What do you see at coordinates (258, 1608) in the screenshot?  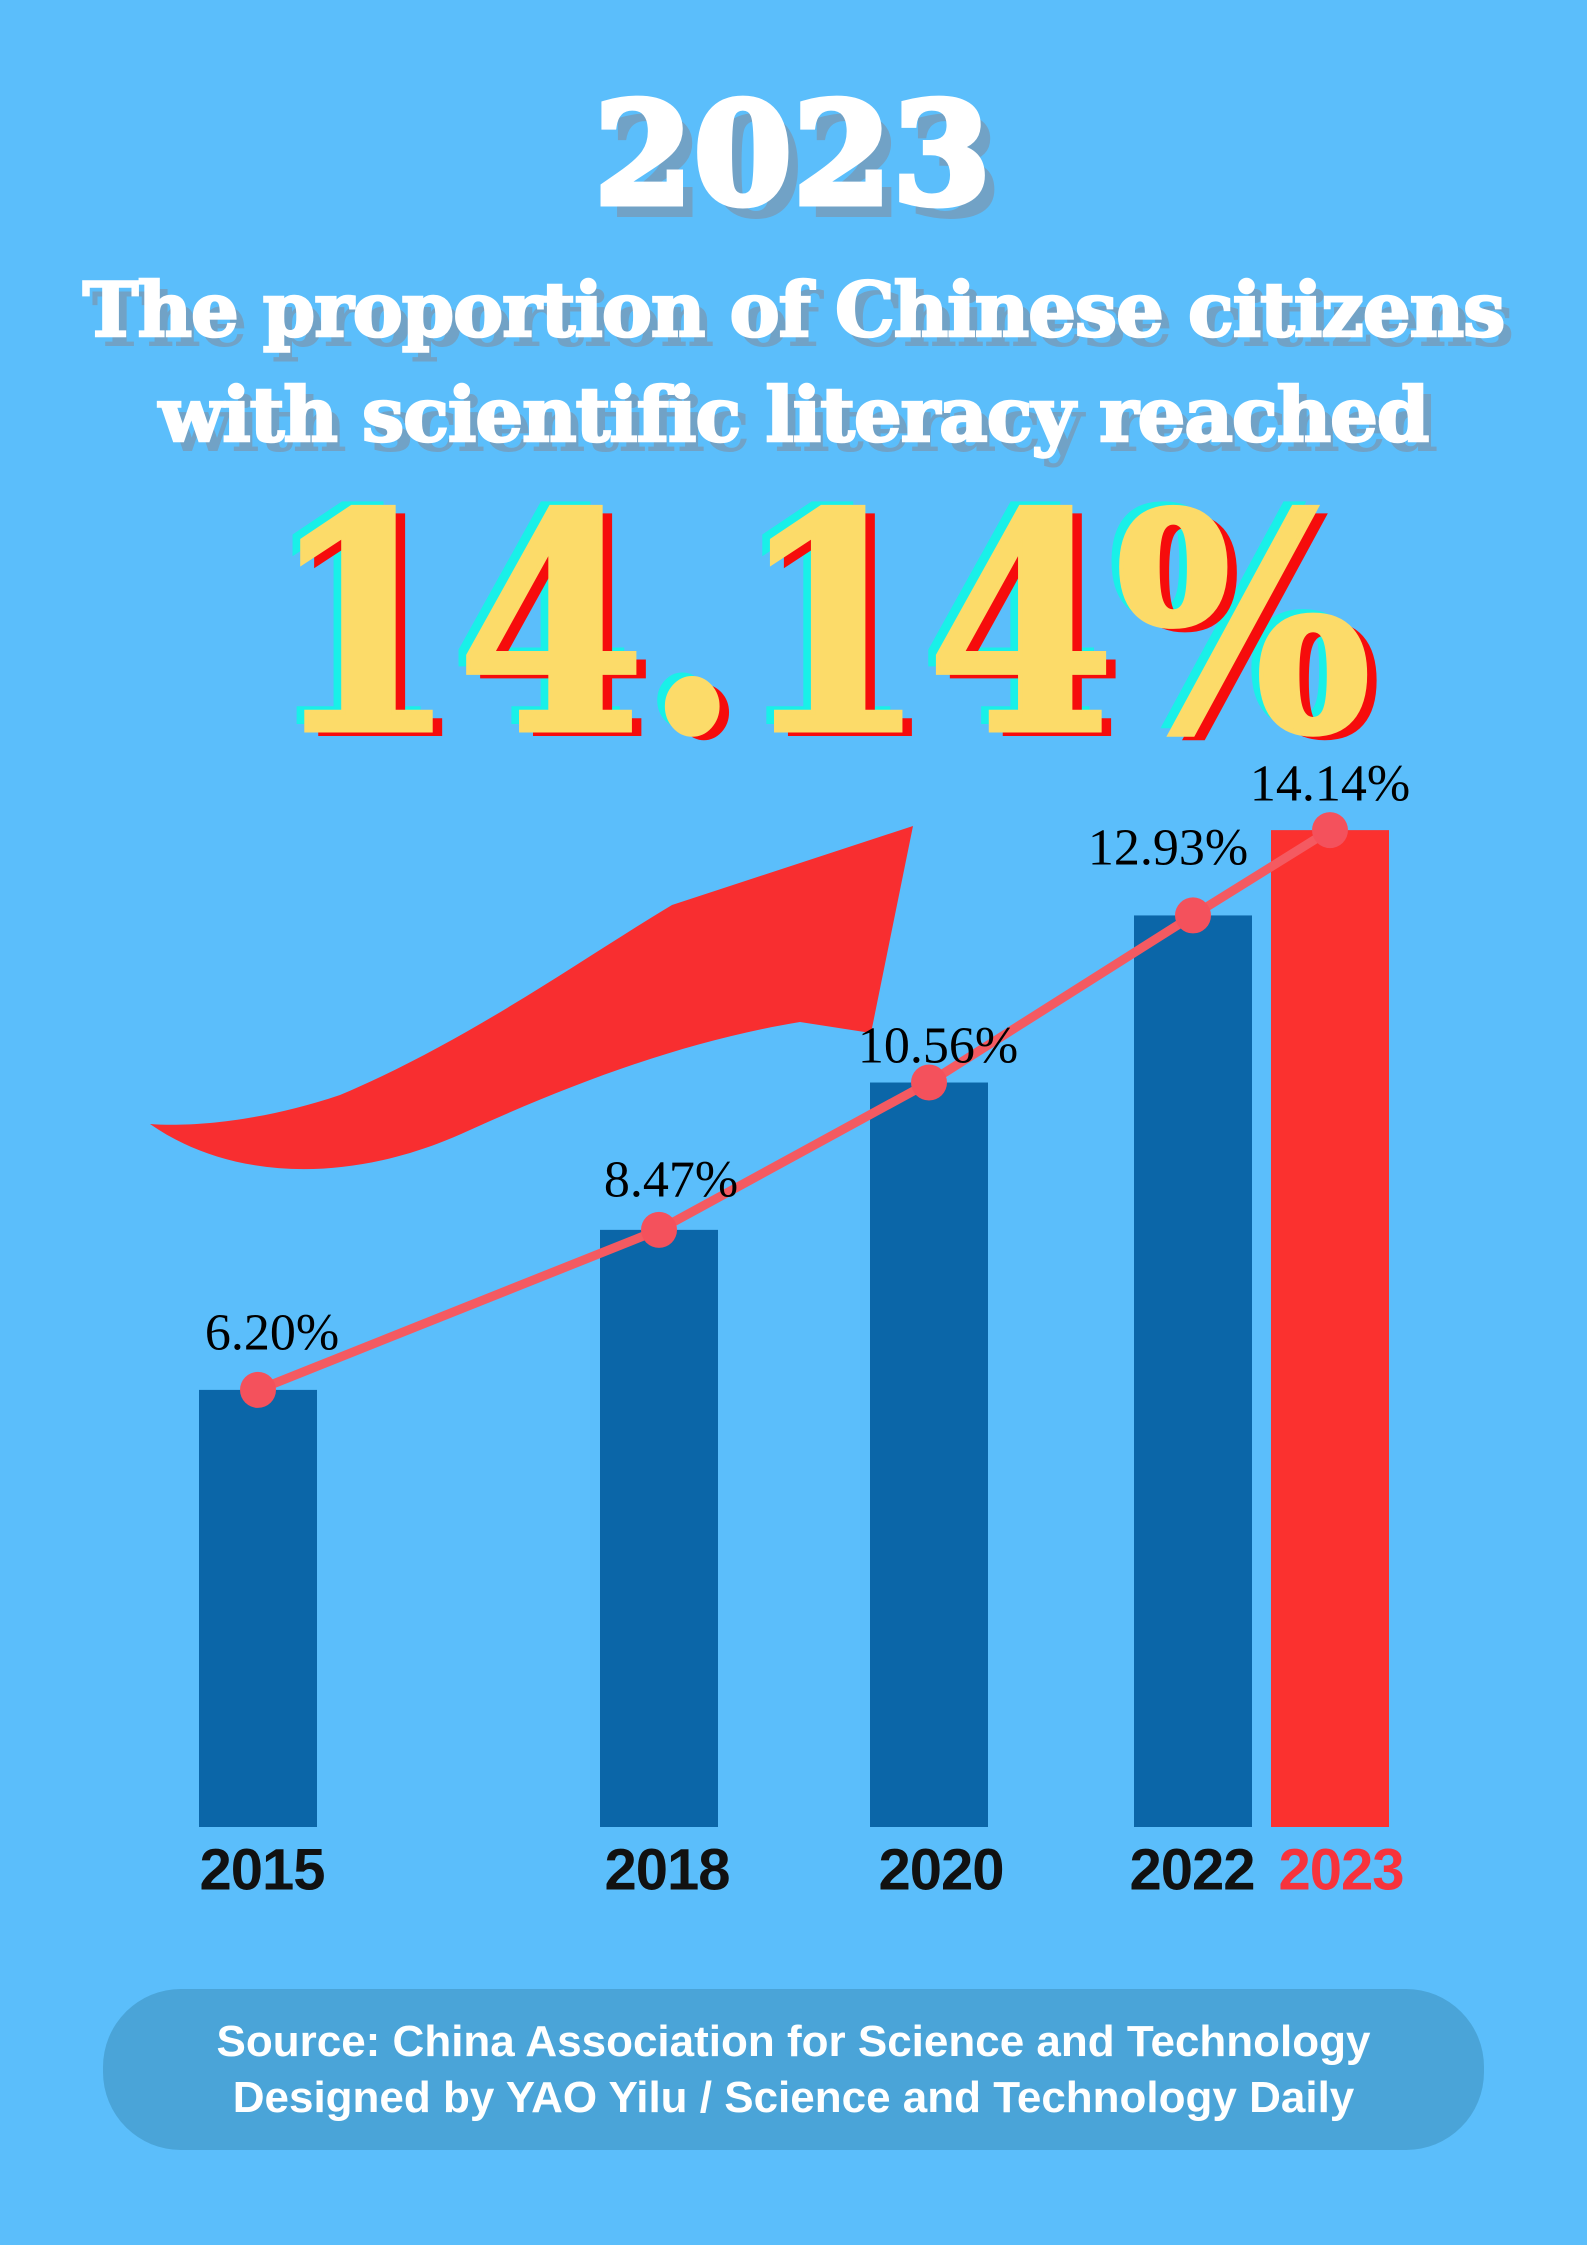 I see `bar-2015` at bounding box center [258, 1608].